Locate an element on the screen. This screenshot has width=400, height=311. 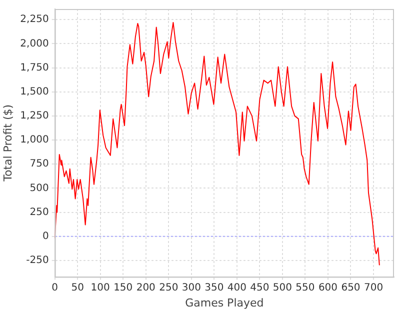
y-tick-label: 1,750 is located at coordinates (34, 68).